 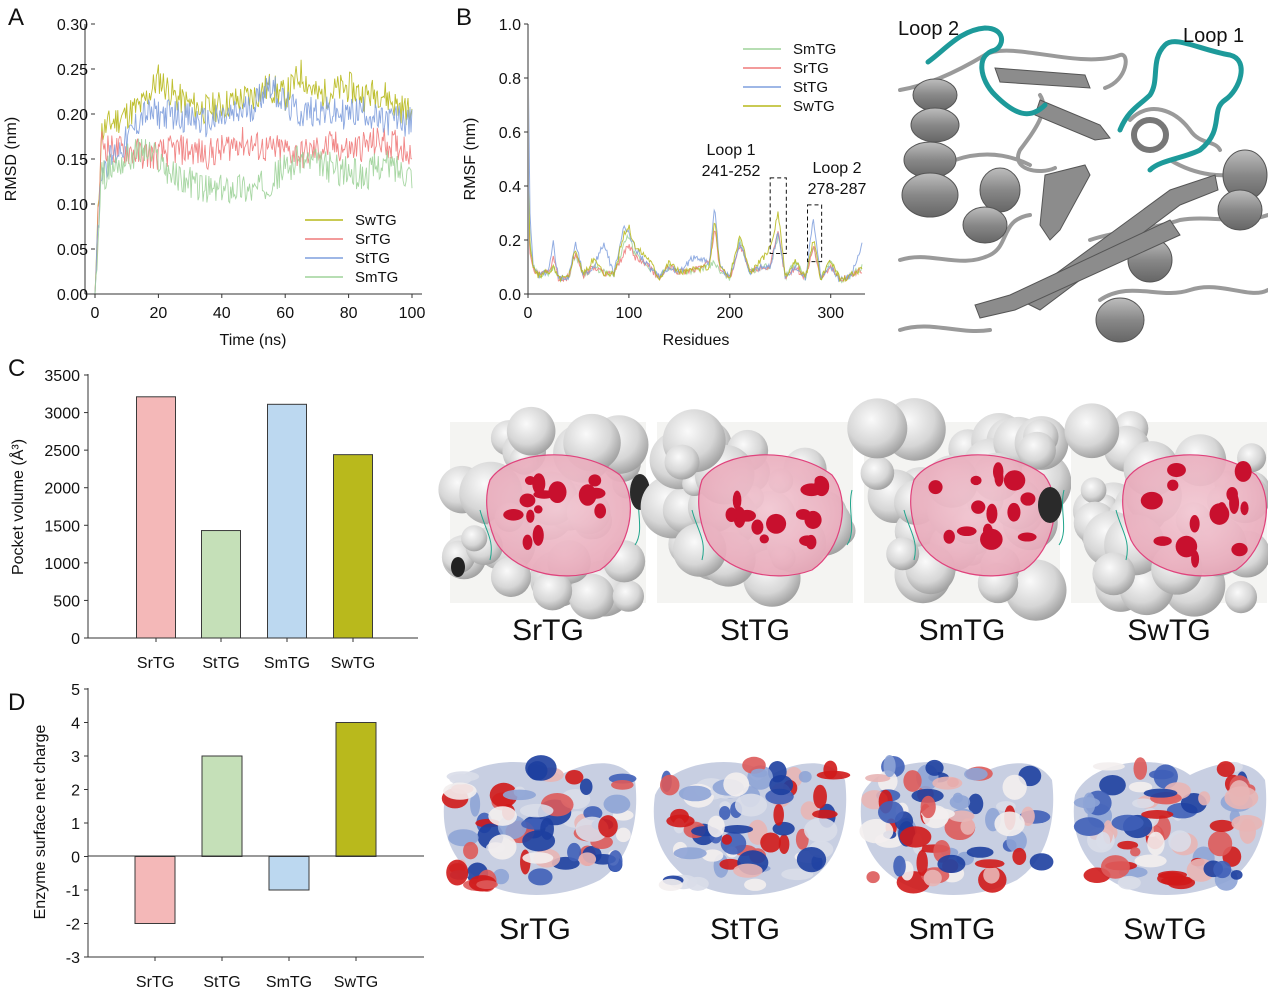 I want to click on loop-1-trace, so click(x=1180, y=106).